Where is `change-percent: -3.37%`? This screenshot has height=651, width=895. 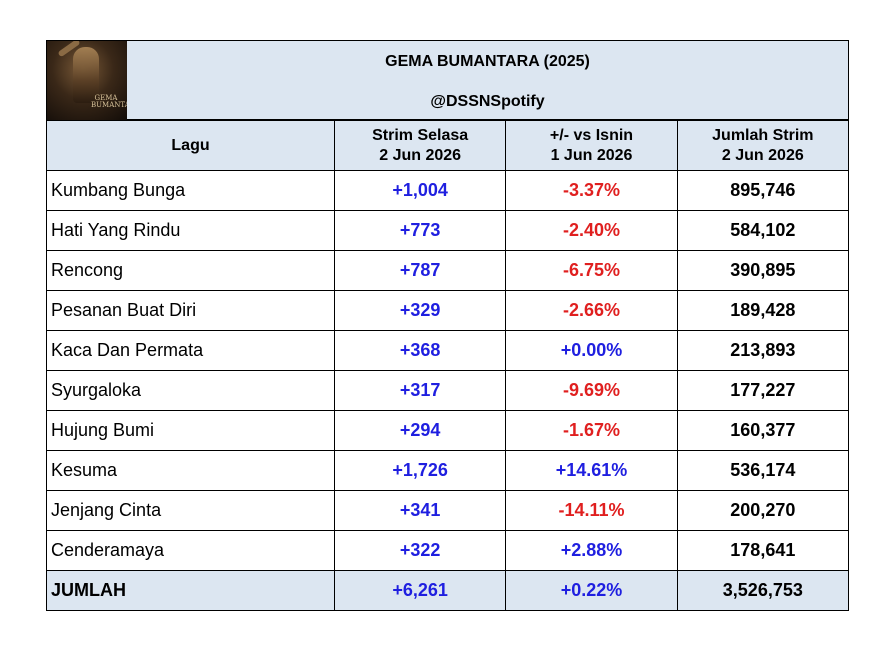
change-percent: -3.37% is located at coordinates (591, 190).